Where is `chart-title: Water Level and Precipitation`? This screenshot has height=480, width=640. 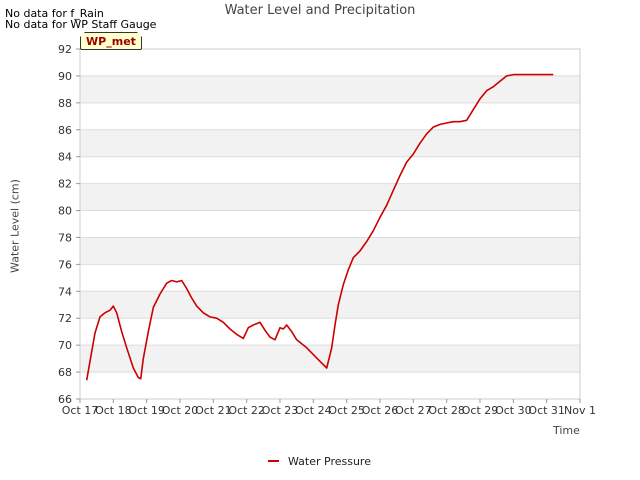
chart-title: Water Level and Precipitation is located at coordinates (320, 10).